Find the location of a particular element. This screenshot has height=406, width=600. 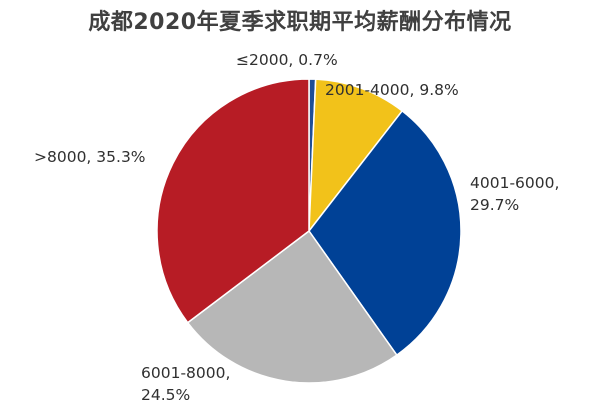

slice-label-line: >8000, 35.3% is located at coordinates (90, 157).